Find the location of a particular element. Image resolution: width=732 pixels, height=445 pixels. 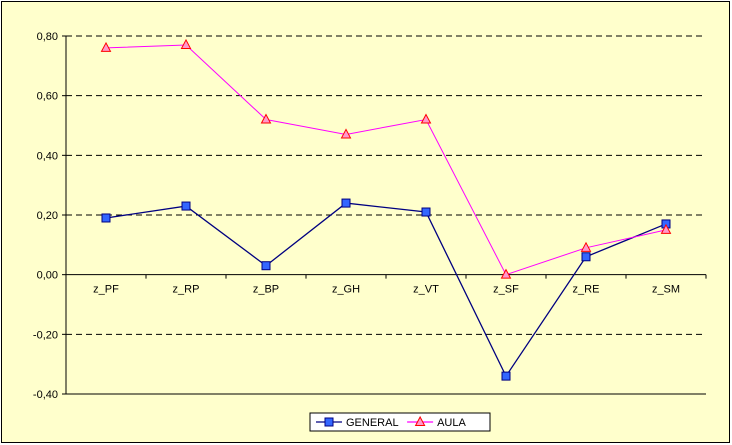

legend-label-aula: AULA is located at coordinates (451, 423).